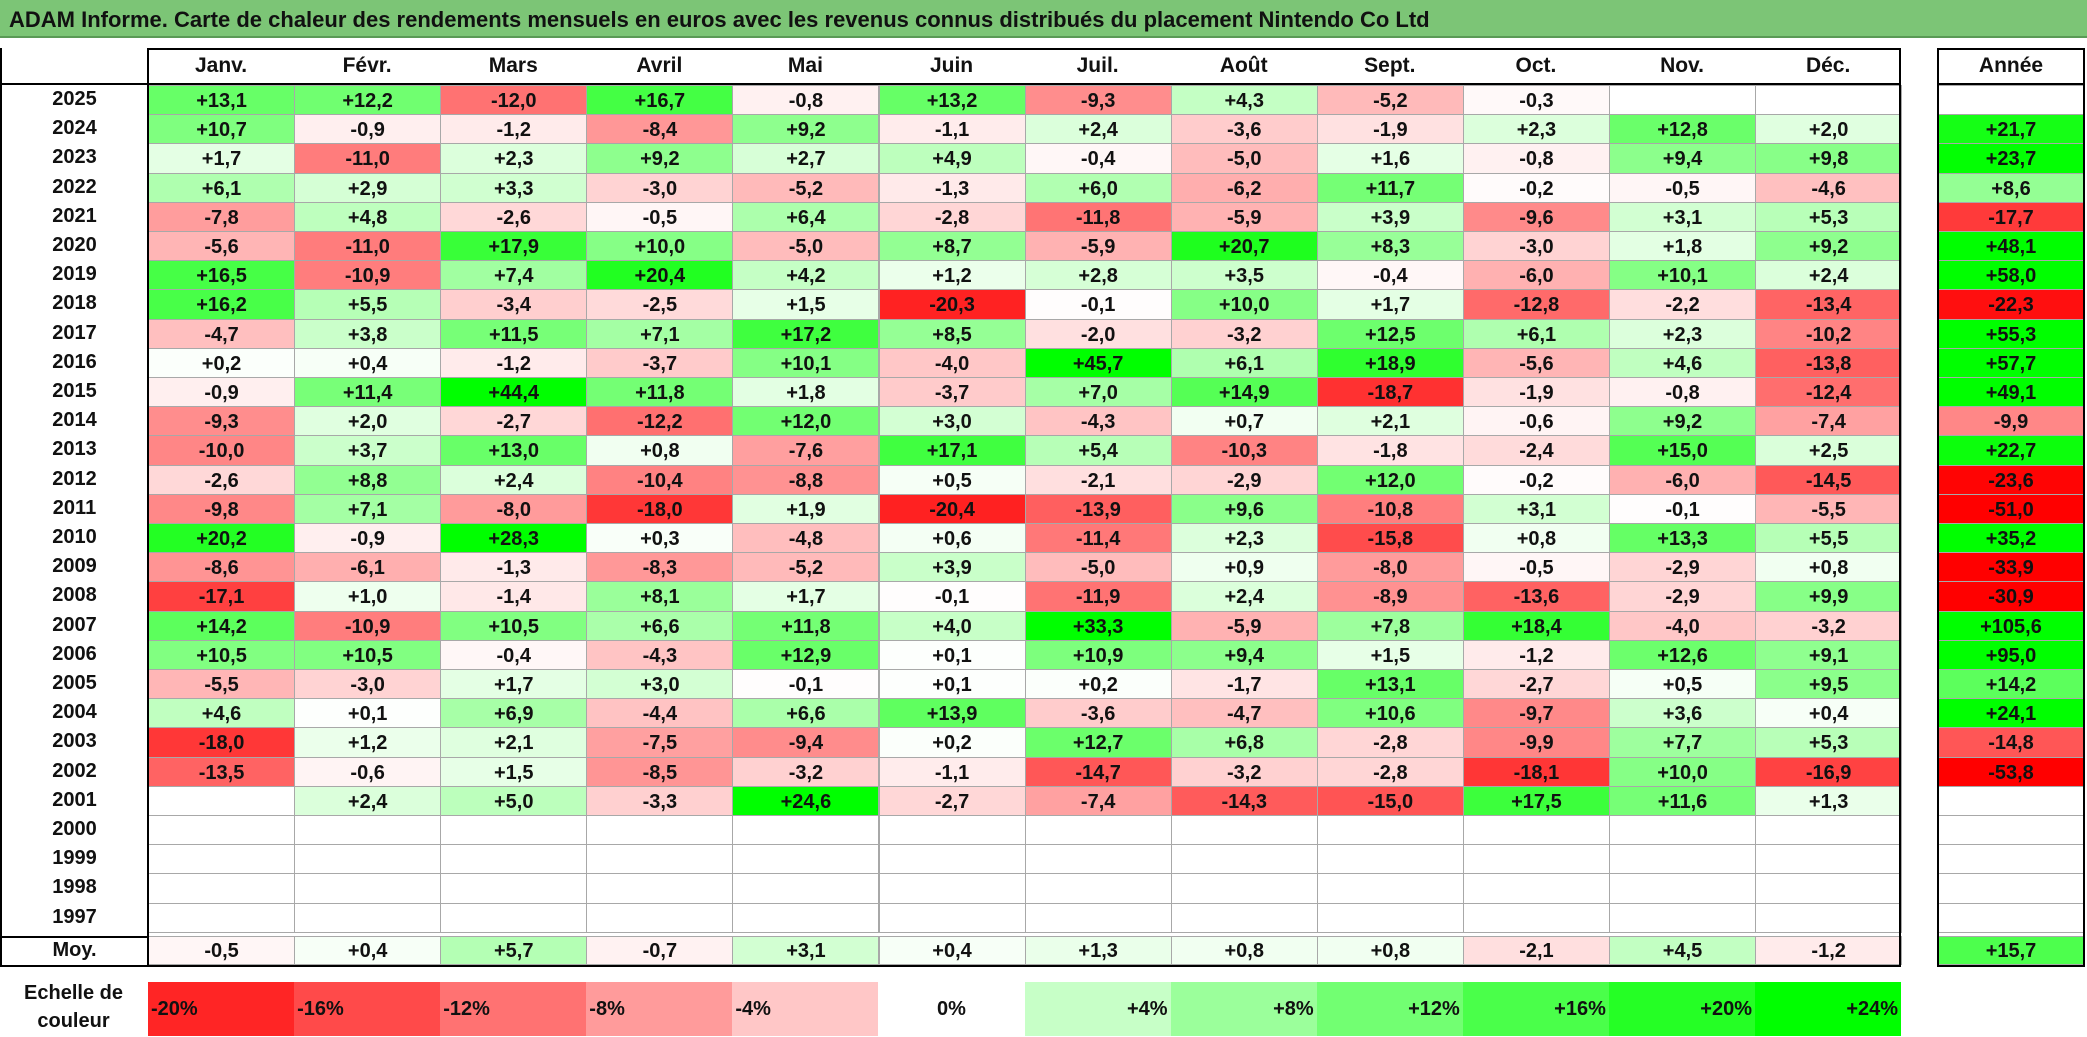 The image size is (2087, 1037). I want to click on annual-cell: +22,7, so click(2011, 450).